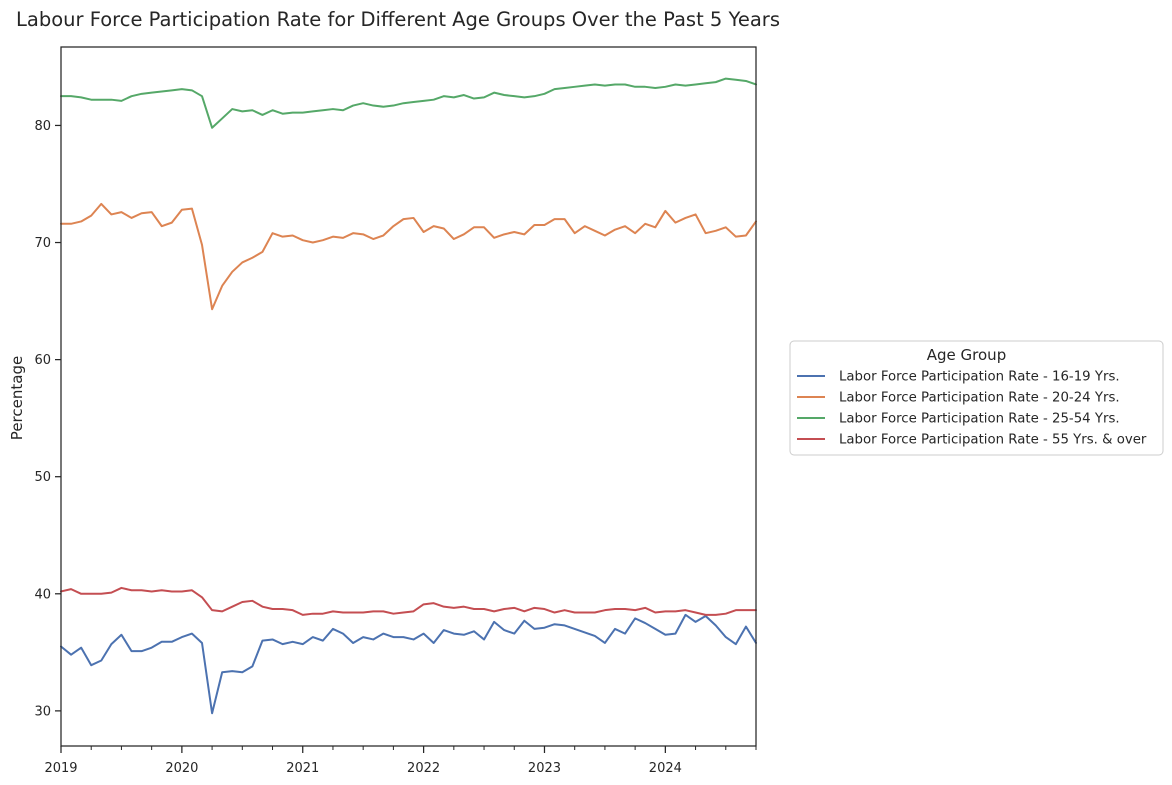  What do you see at coordinates (42, 360) in the screenshot?
I see `y-tick-label: 60` at bounding box center [42, 360].